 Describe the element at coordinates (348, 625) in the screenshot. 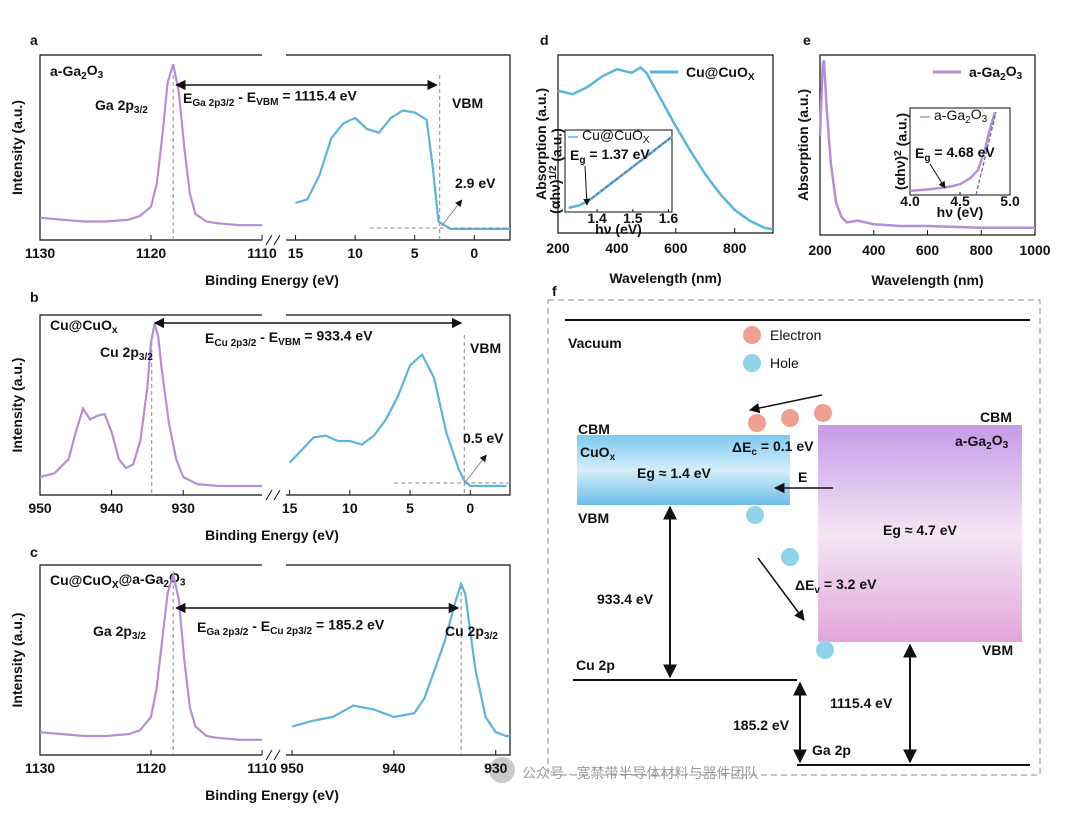

I see `text-part: = 185.2 eV` at that location.